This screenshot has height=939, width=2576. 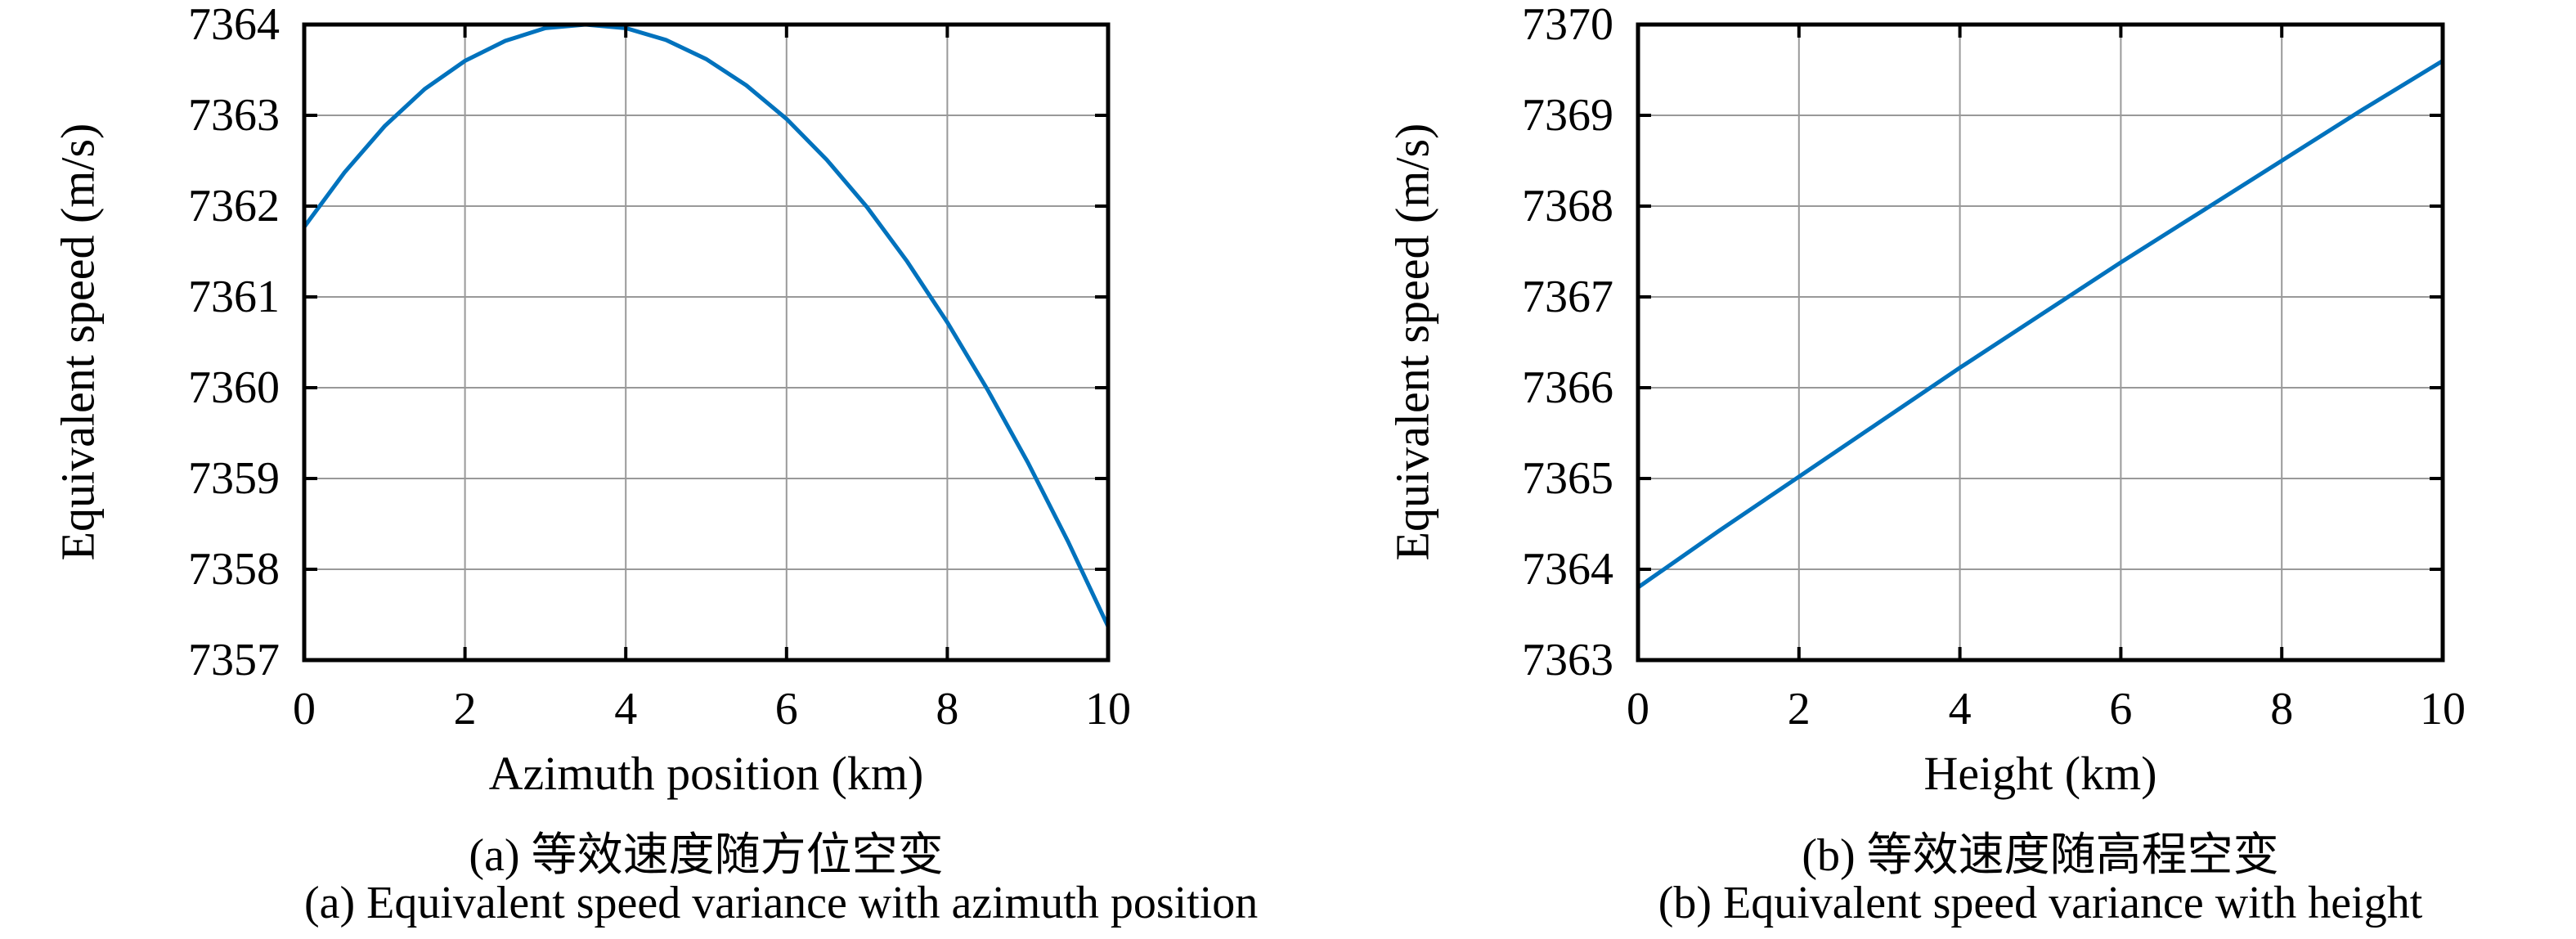 I want to click on y-tick-label: 7357, so click(x=234, y=660).